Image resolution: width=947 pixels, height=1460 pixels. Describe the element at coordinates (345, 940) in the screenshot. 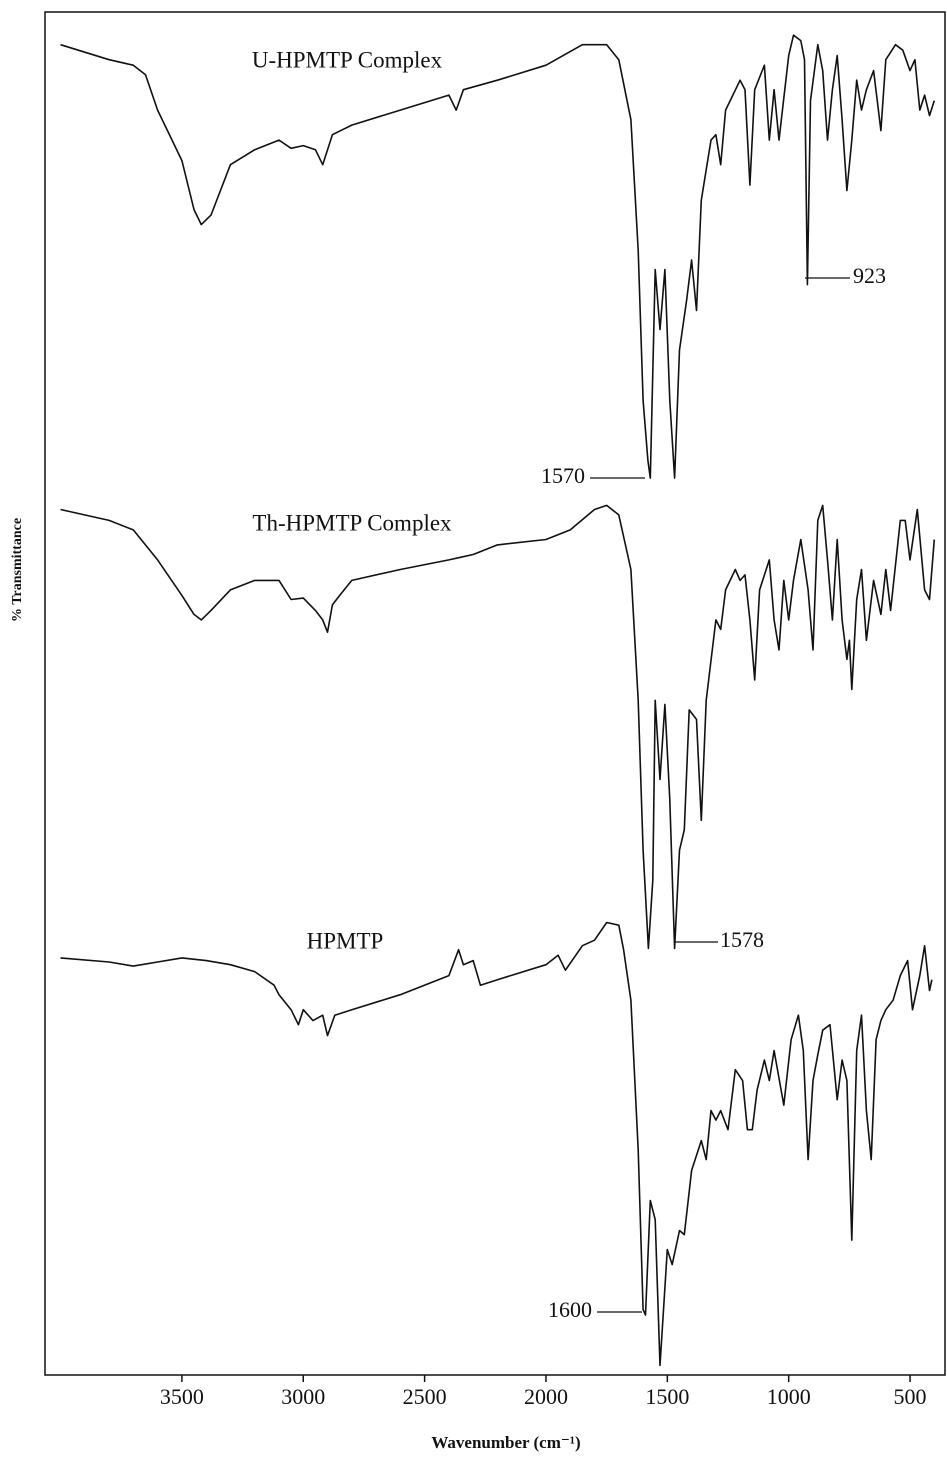

I see `series-label: HPMTP` at that location.